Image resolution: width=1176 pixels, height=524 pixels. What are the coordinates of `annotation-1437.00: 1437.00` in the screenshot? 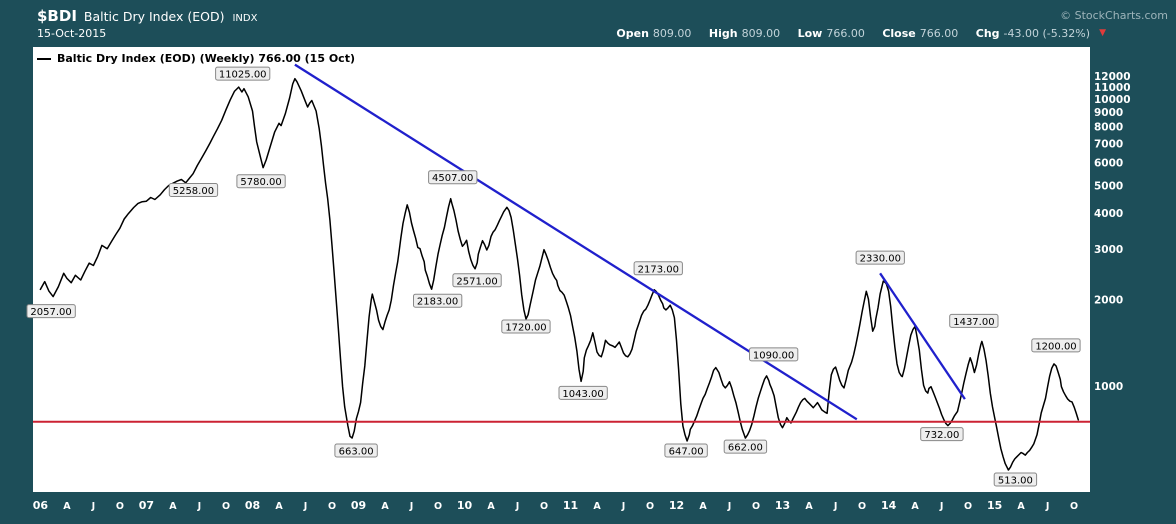 It's located at (974, 320).